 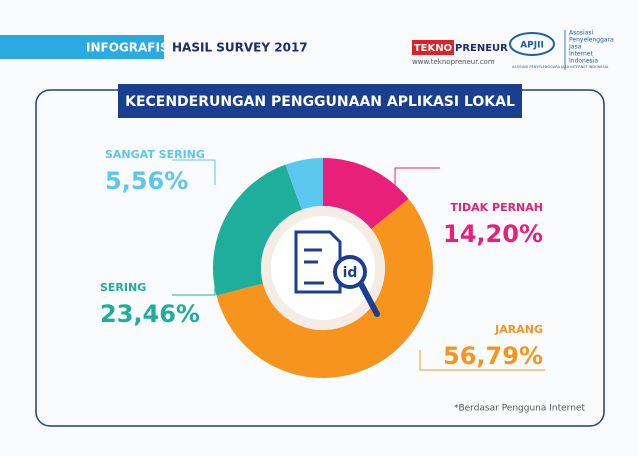 I want to click on logo-part2: PRENEUR, so click(x=481, y=48).